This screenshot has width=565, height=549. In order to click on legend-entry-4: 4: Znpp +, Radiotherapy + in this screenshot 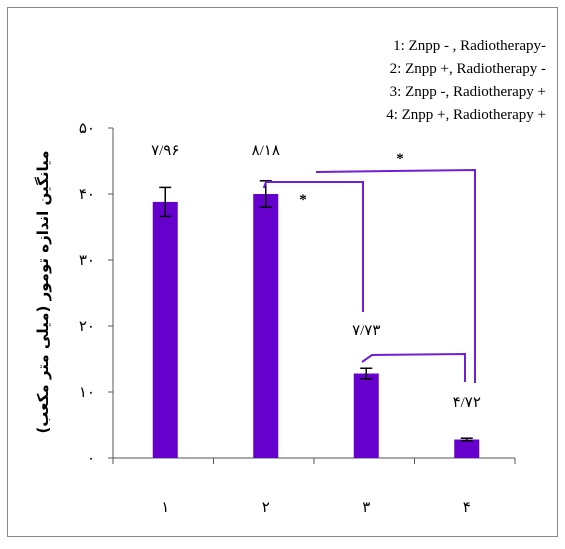, I will do `click(466, 115)`.